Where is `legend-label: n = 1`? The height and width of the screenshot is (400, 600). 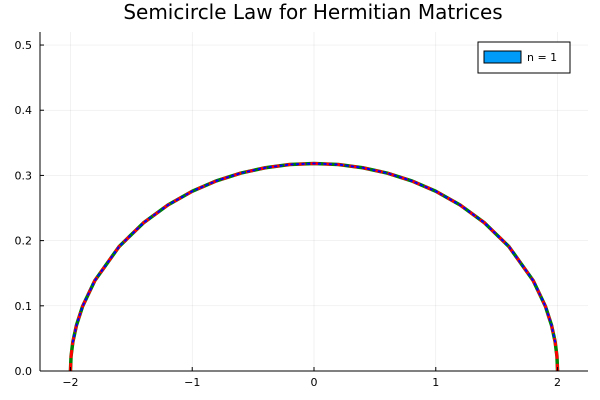 legend-label: n = 1 is located at coordinates (542, 57).